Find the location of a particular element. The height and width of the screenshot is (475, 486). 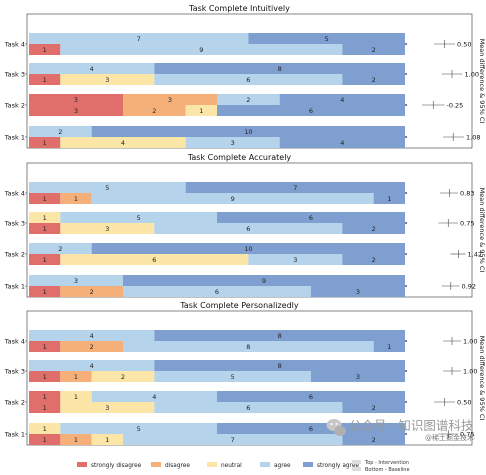

legend-note-bottom: Bottom - Baseline is located at coordinates (387, 470).